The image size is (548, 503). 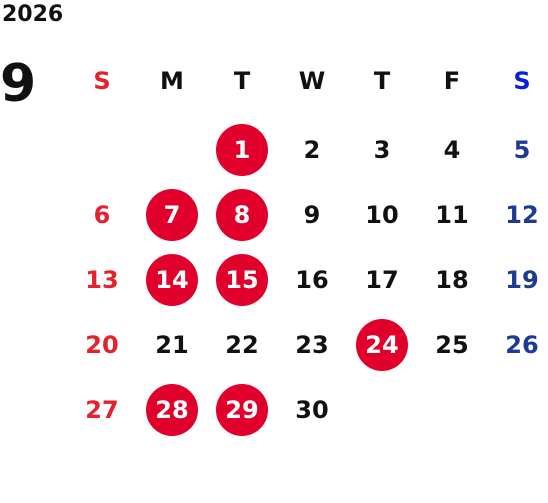 What do you see at coordinates (172, 345) in the screenshot?
I see `day-cell: 21` at bounding box center [172, 345].